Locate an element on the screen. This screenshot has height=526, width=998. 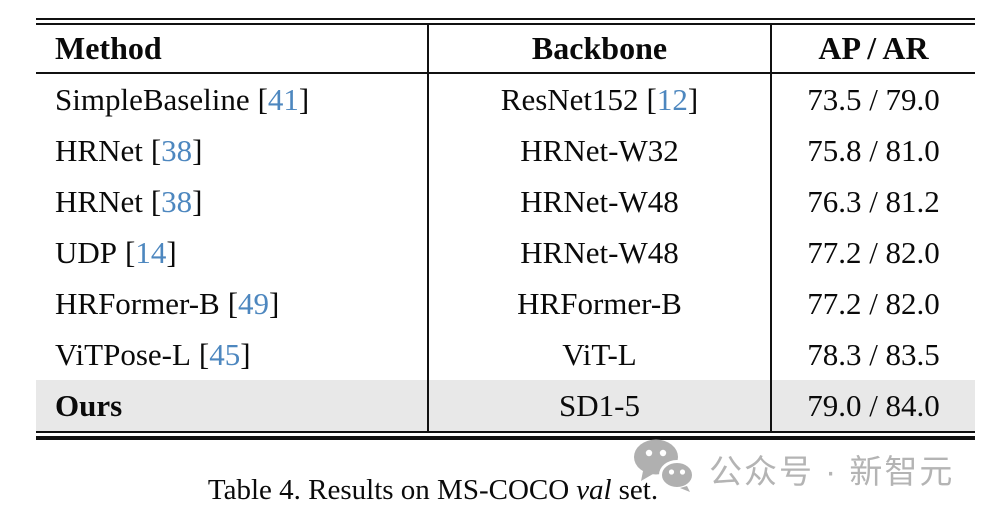
citation-link: 49 is located at coordinates (254, 303).